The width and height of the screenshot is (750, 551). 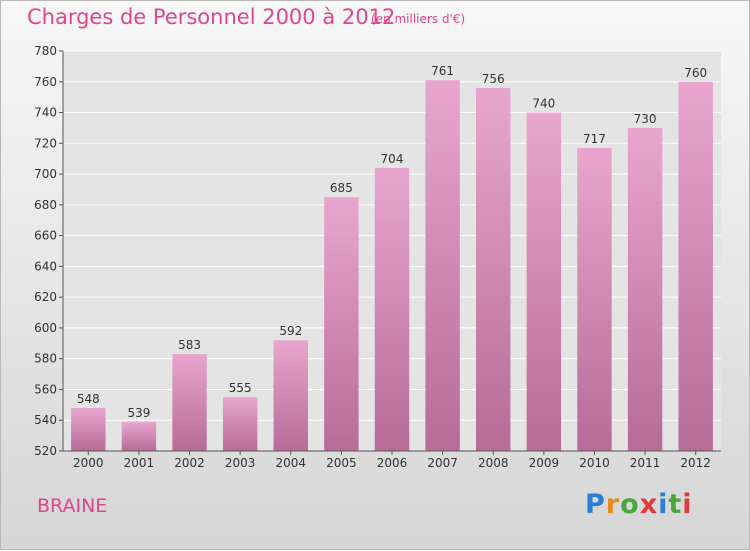 What do you see at coordinates (45, 113) in the screenshot?
I see `y-tick-label: 740` at bounding box center [45, 113].